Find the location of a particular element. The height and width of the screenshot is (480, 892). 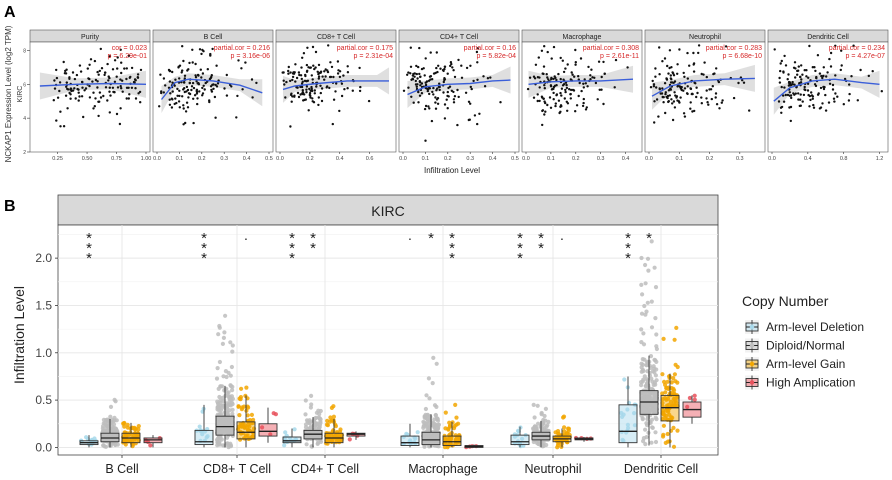

x-tick-label: 1.00 is located at coordinates (146, 159).